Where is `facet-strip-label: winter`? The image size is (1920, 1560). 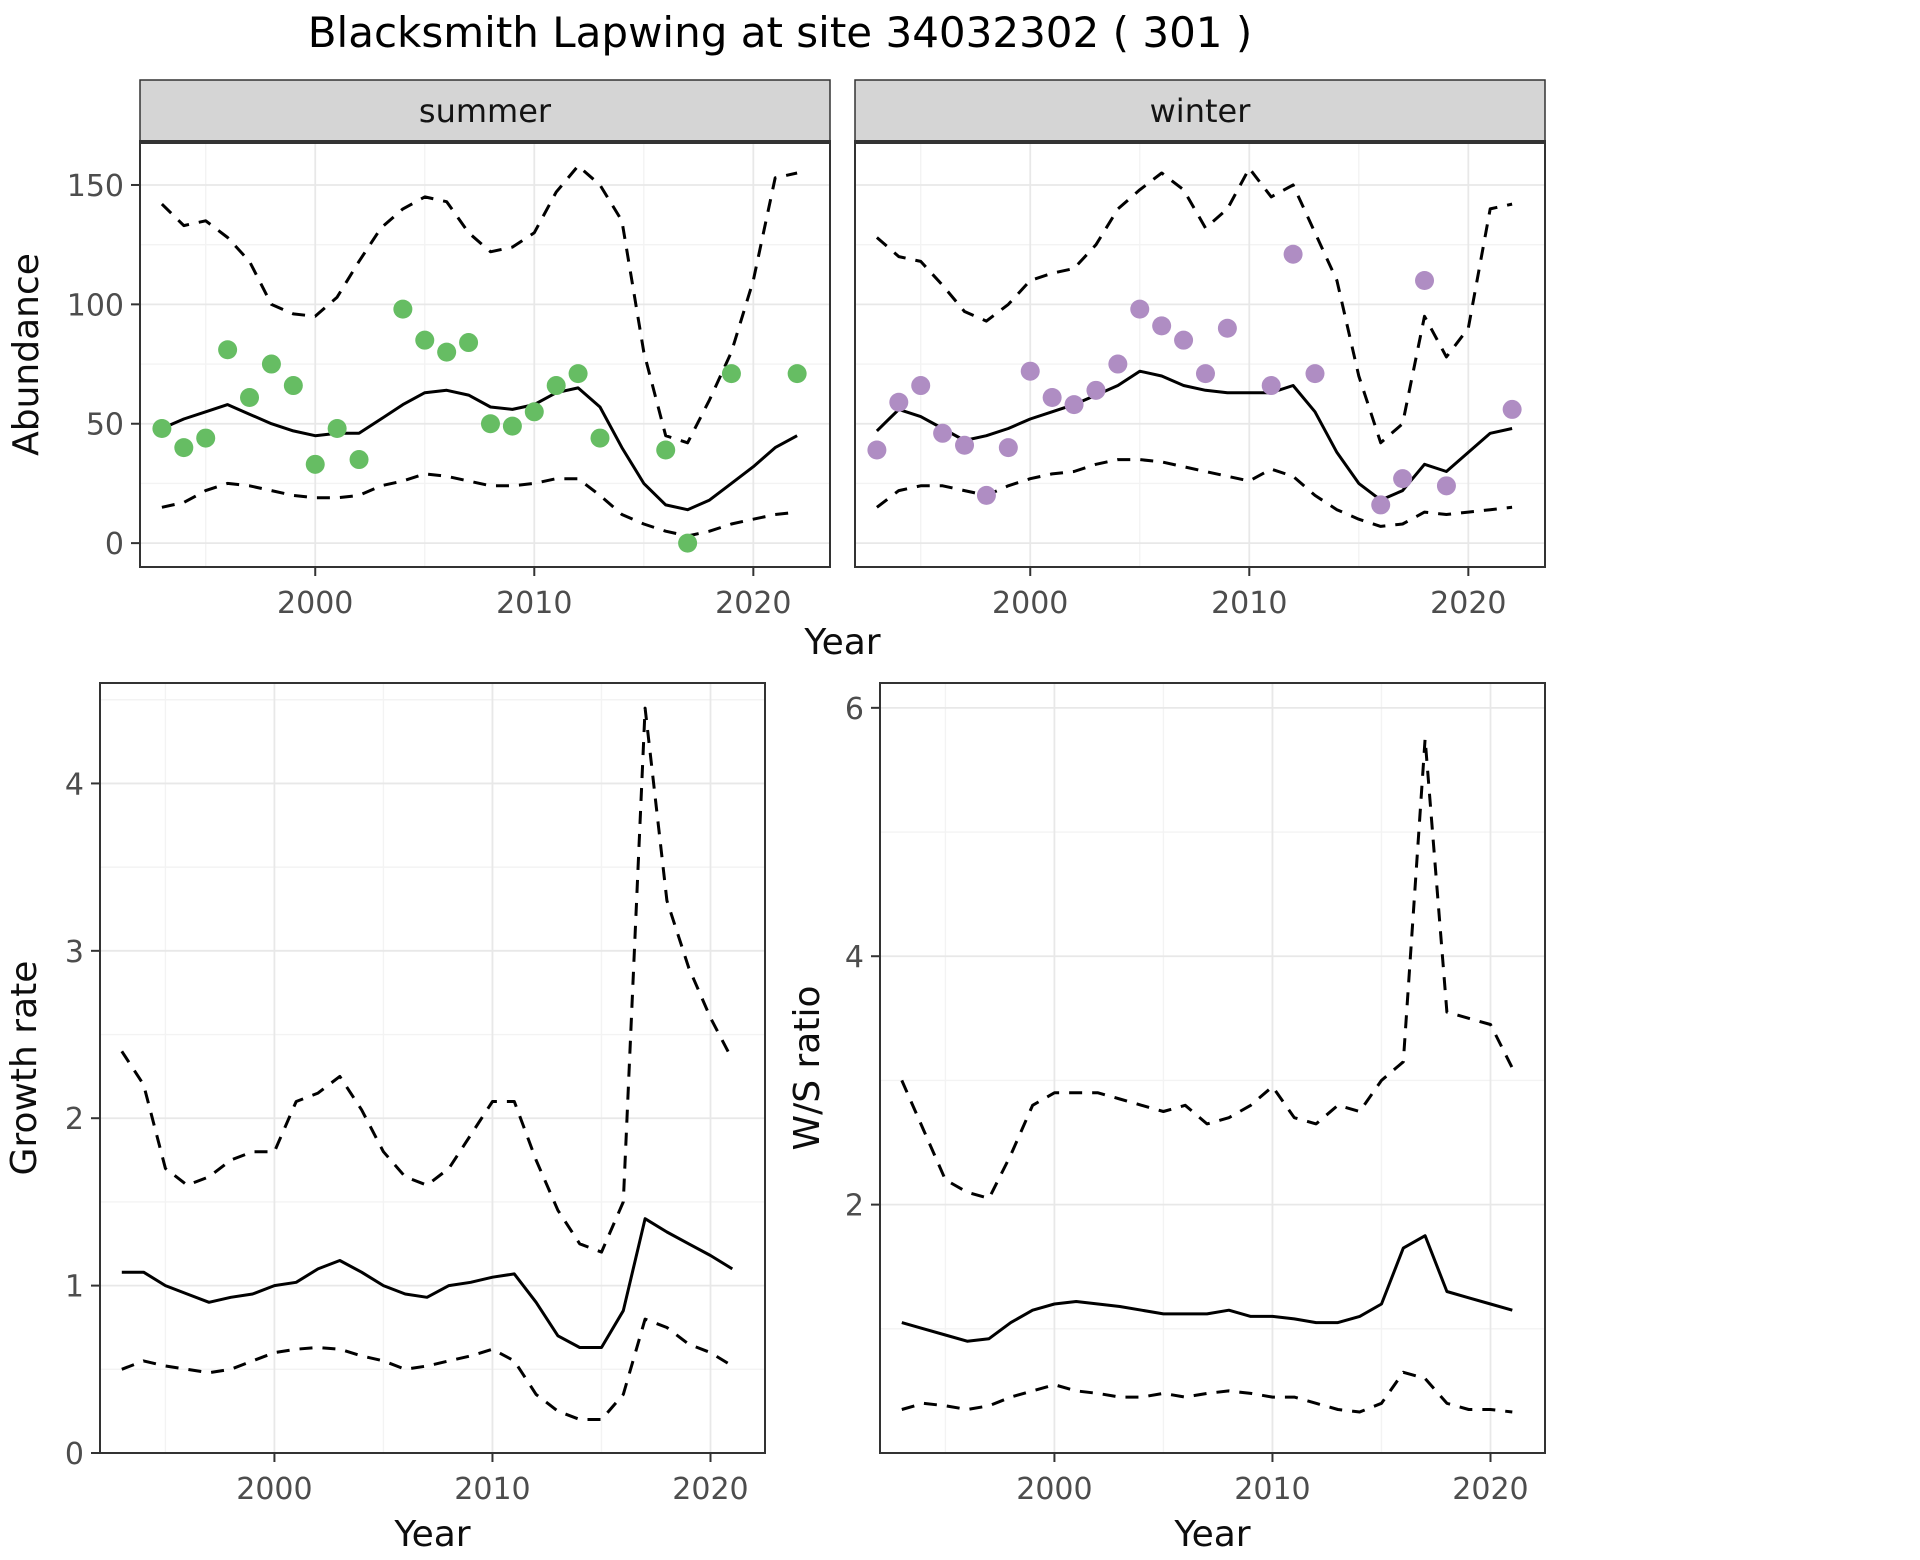
facet-strip-label: winter is located at coordinates (1201, 111).